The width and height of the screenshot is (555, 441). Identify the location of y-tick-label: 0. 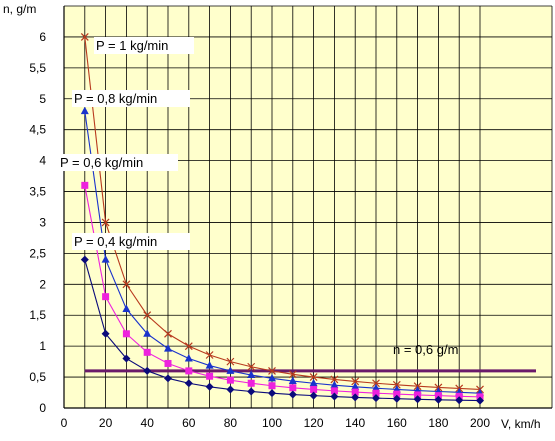
(42, 408).